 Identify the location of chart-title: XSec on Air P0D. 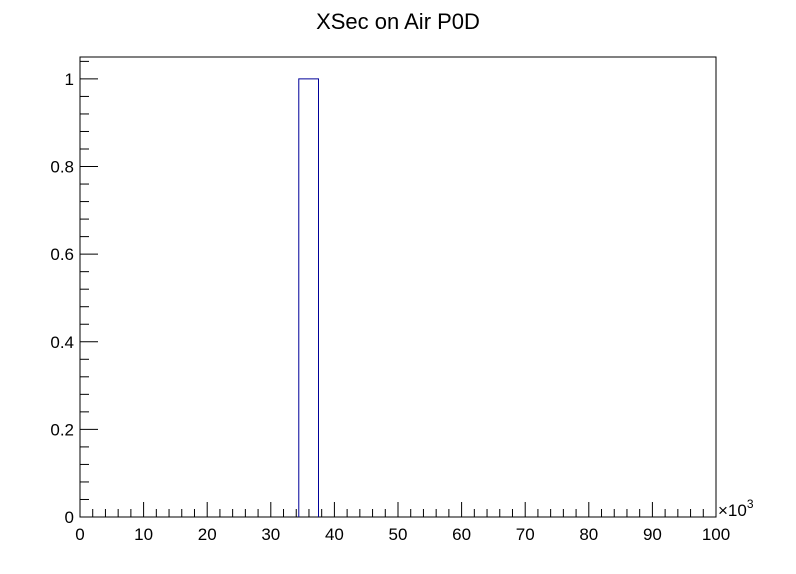
(398, 21).